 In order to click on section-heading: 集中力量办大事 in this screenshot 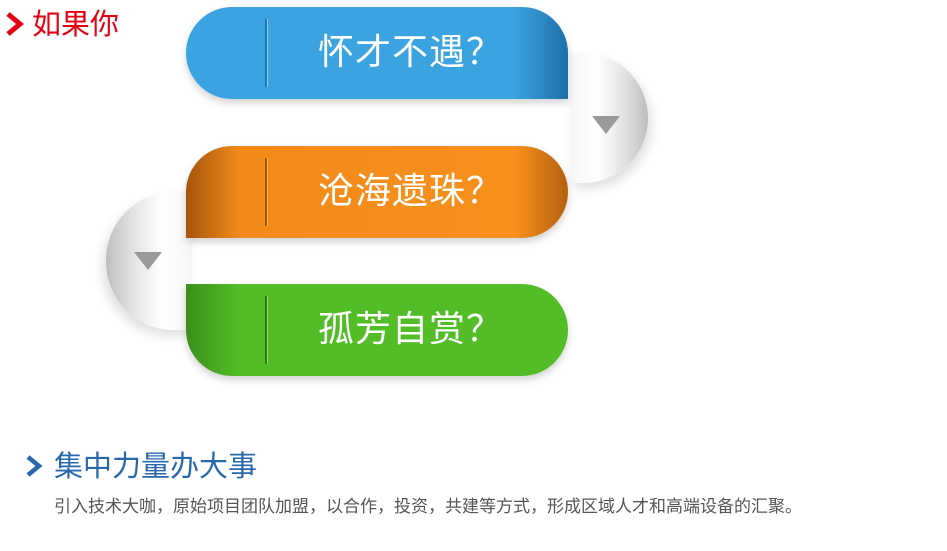, I will do `click(470, 466)`.